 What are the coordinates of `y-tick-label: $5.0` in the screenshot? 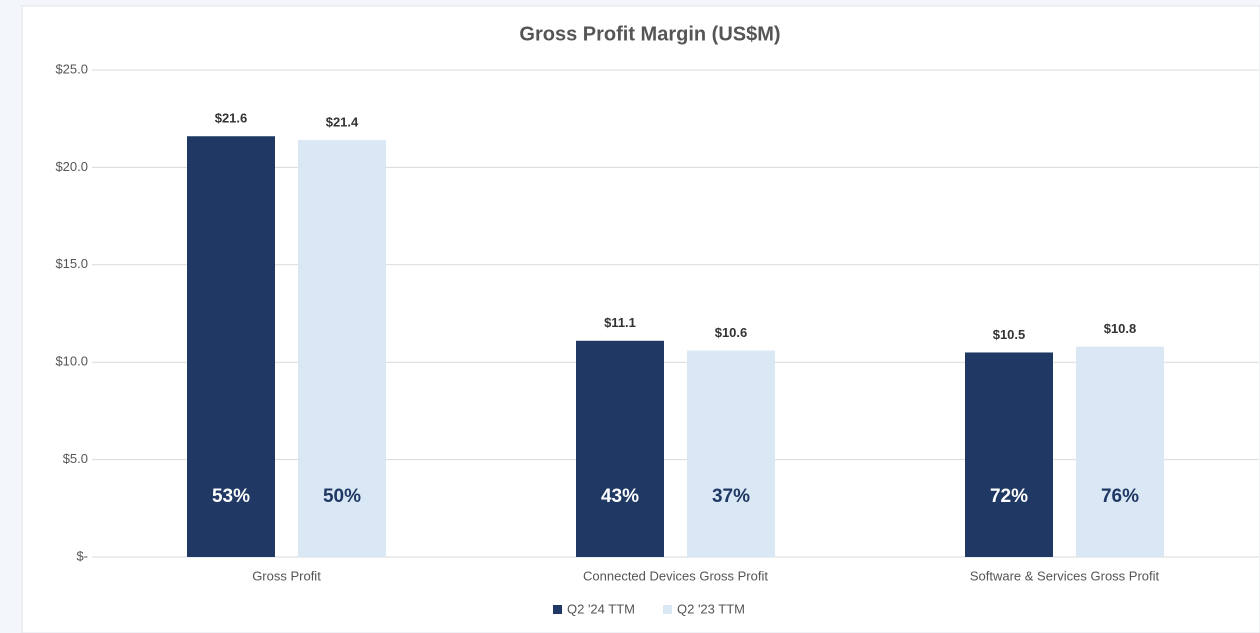 It's located at (75, 458).